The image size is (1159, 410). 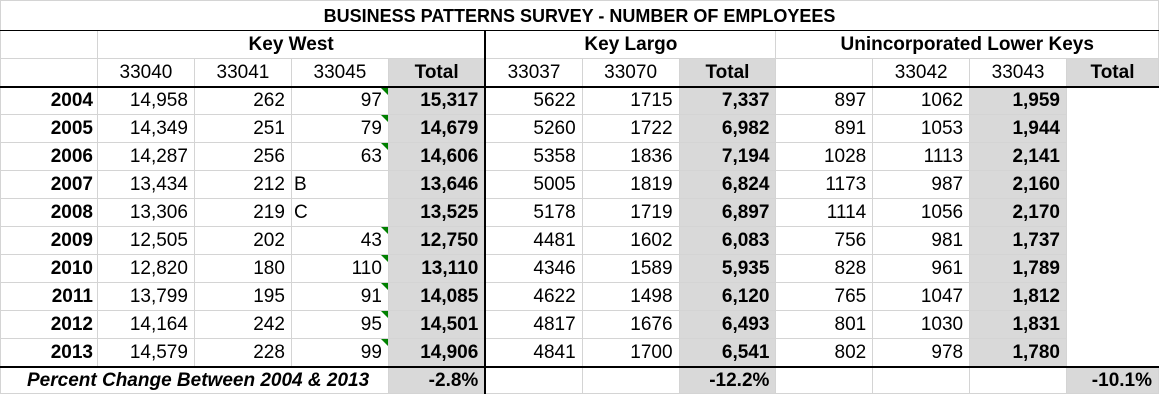 I want to click on region-key-largo: Key Largo, so click(x=630, y=44).